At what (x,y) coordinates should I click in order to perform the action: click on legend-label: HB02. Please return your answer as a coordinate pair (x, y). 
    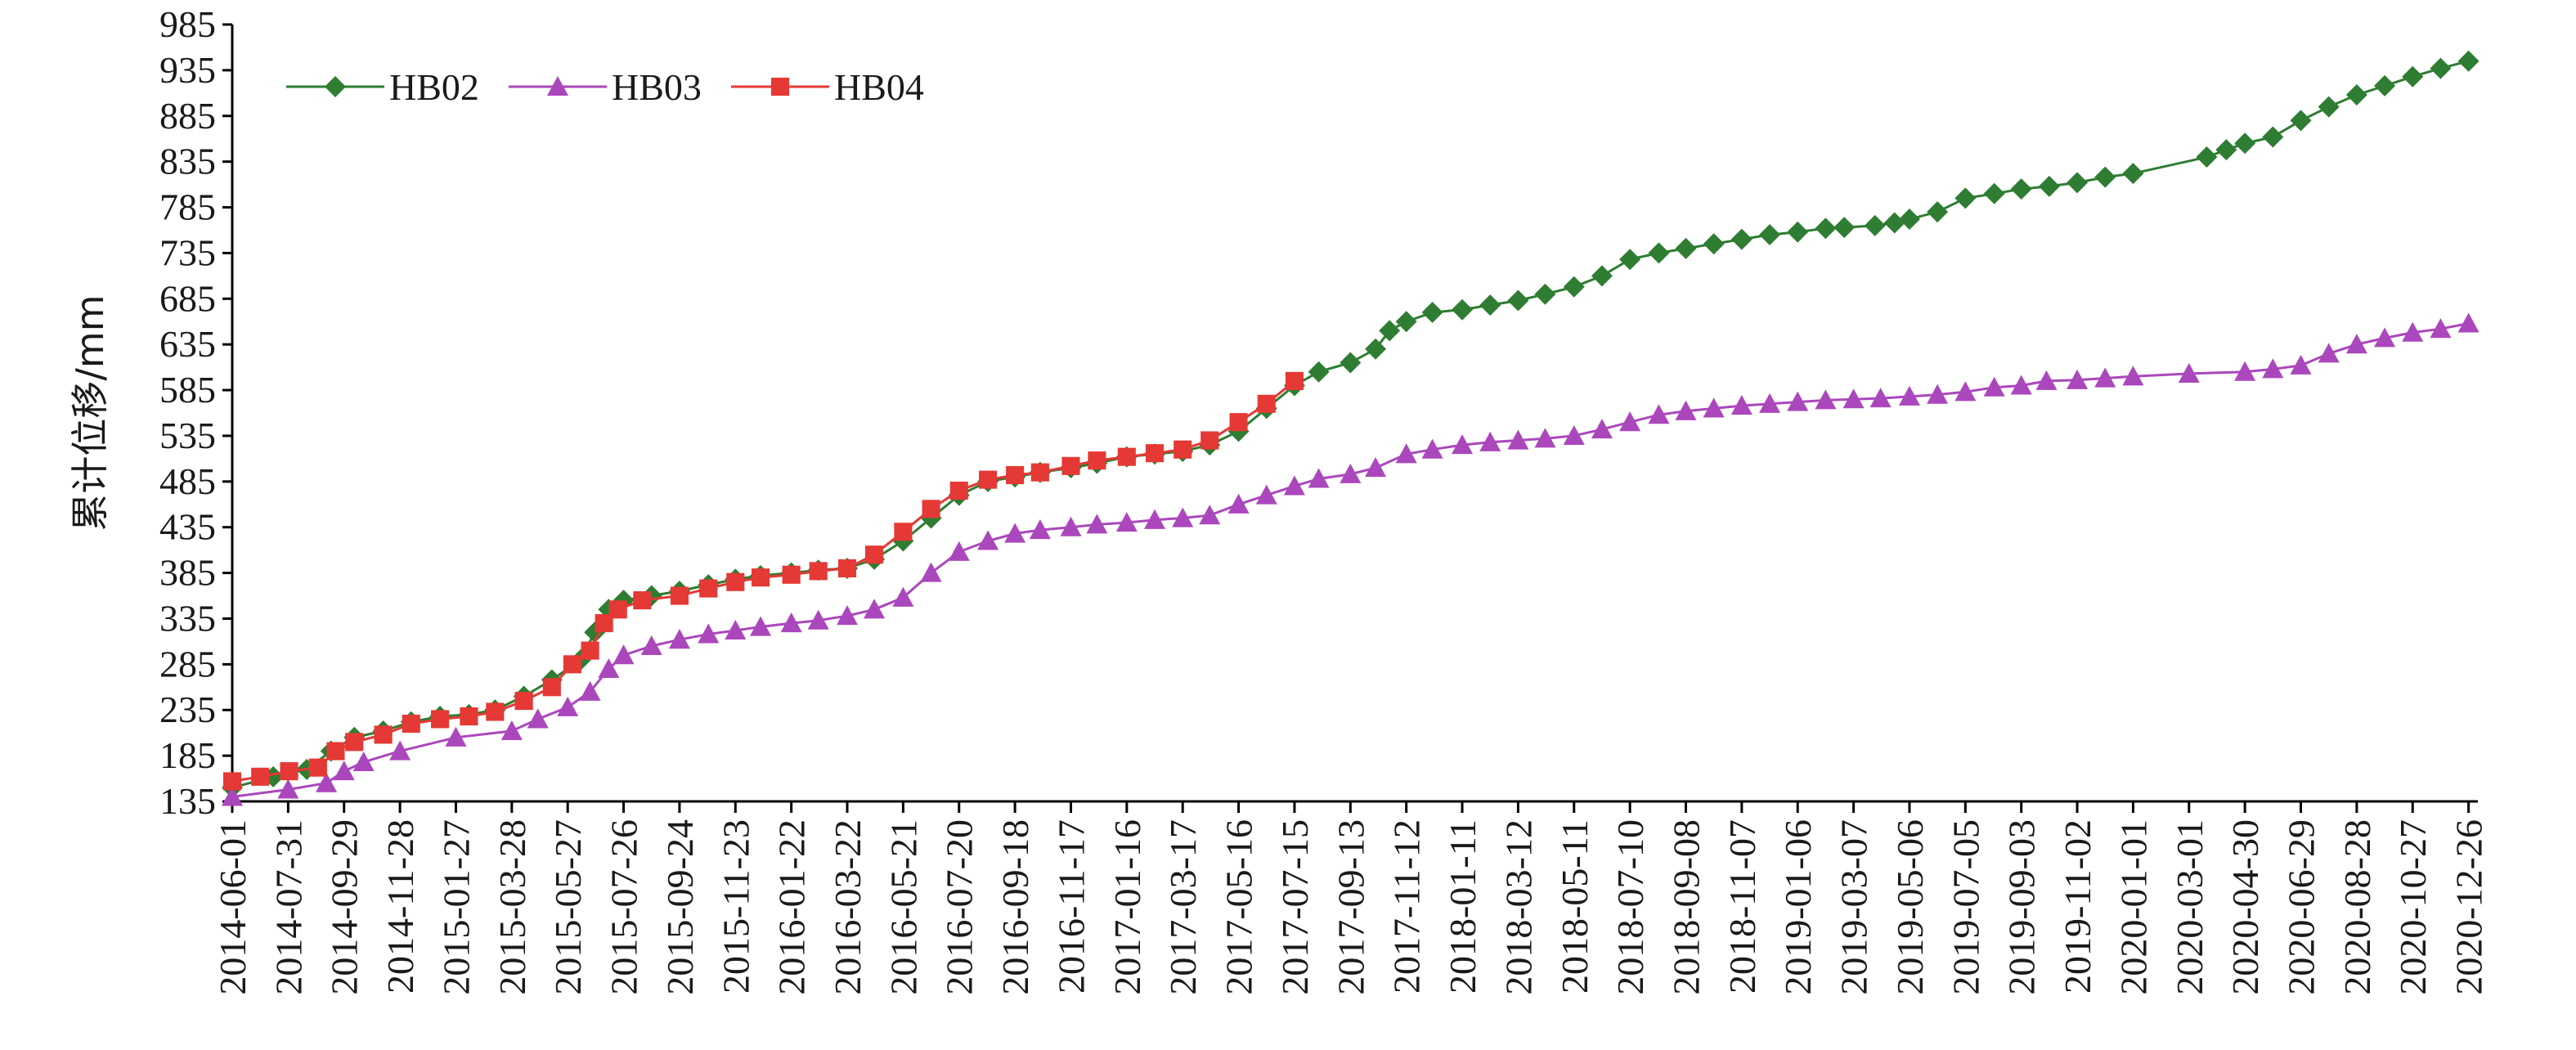
    Looking at the image, I should click on (434, 87).